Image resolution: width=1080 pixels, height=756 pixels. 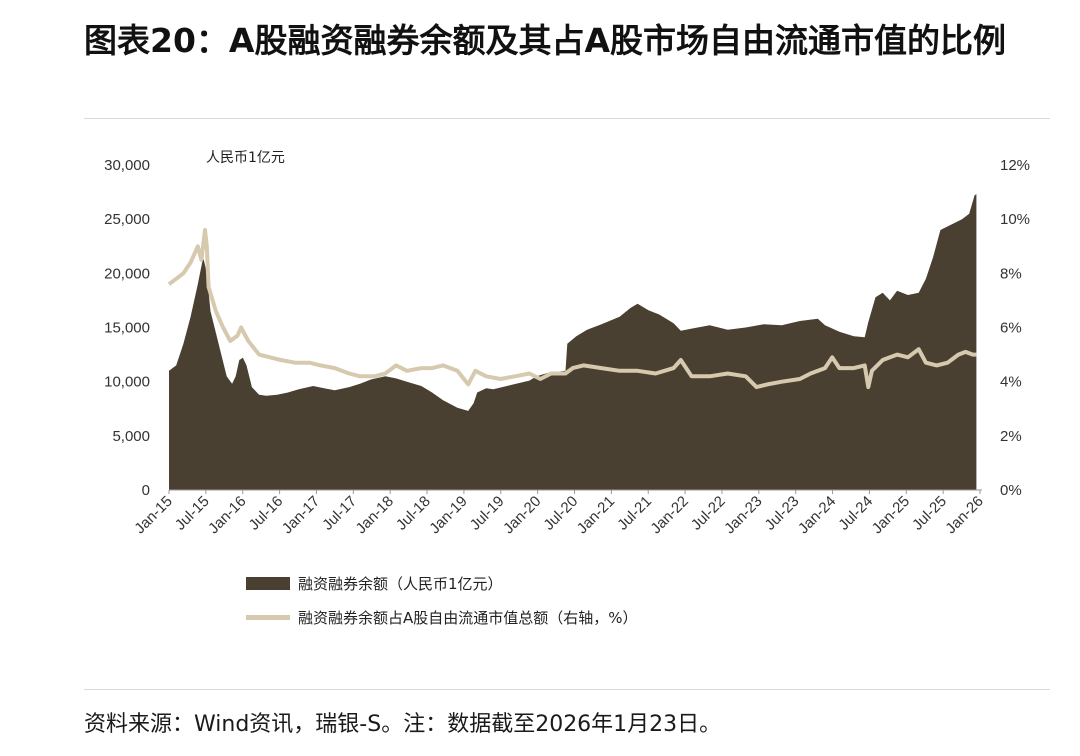 I want to click on chart-title: 图表20：A股融资融券余额及其占A股市场自由流通市值的比例, so click(x=545, y=40).